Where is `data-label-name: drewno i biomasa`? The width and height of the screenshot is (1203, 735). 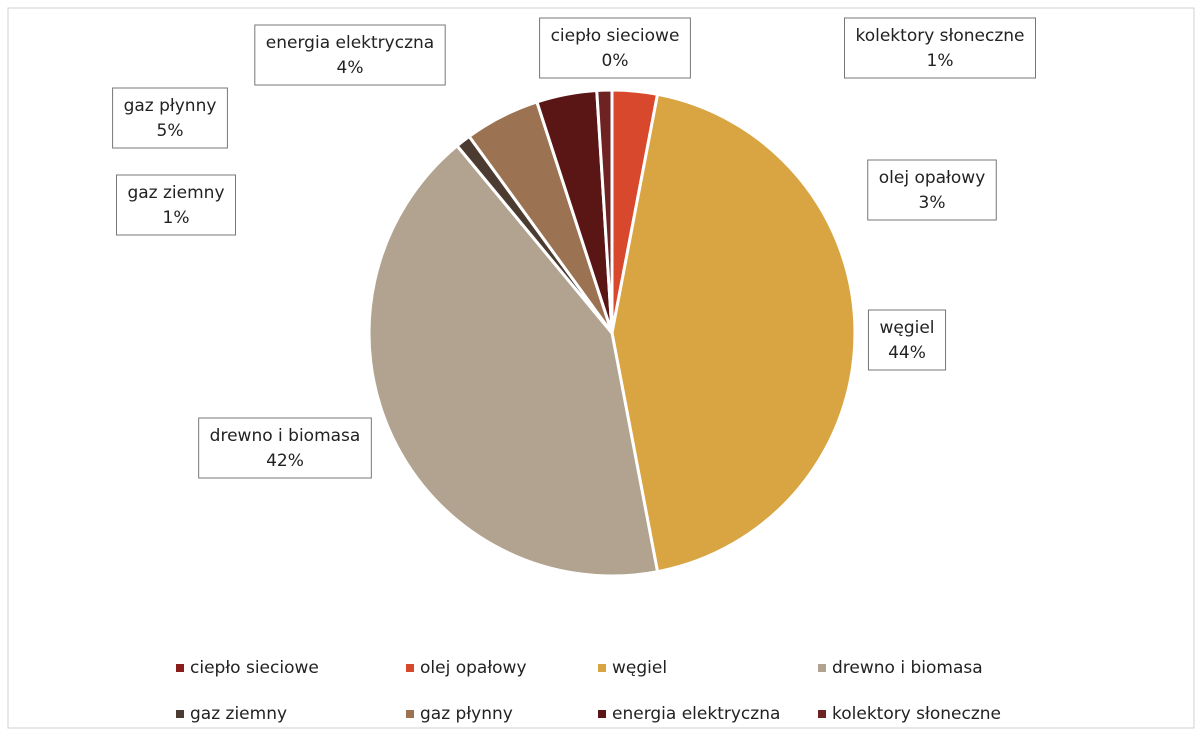
data-label-name: drewno i biomasa is located at coordinates (285, 436).